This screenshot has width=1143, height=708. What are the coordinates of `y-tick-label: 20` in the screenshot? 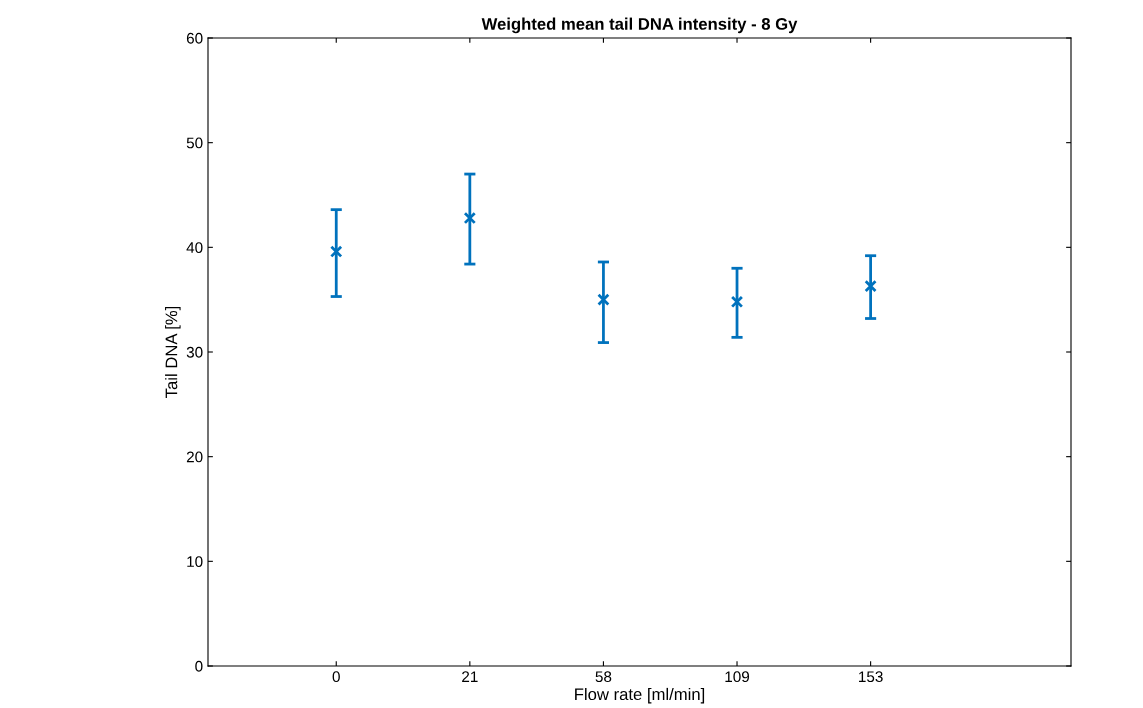 It's located at (194, 457).